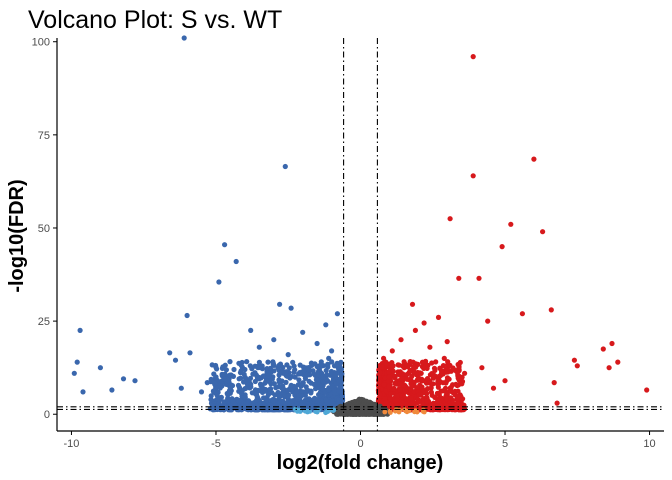 This screenshot has width=672, height=480. I want to click on y-tick-label: 0, so click(47, 415).